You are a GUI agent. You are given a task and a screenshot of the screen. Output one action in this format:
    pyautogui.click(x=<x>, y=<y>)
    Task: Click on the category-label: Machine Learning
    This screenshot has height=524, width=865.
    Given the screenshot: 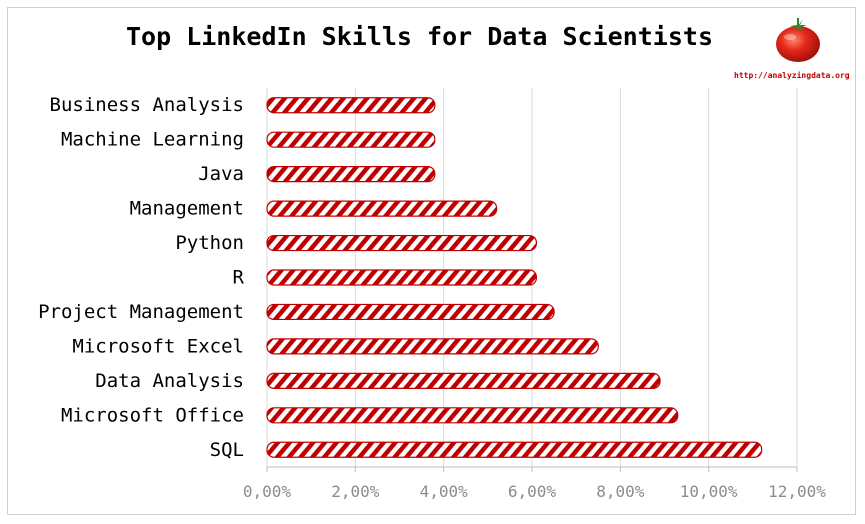 What is the action you would take?
    pyautogui.click(x=152, y=140)
    